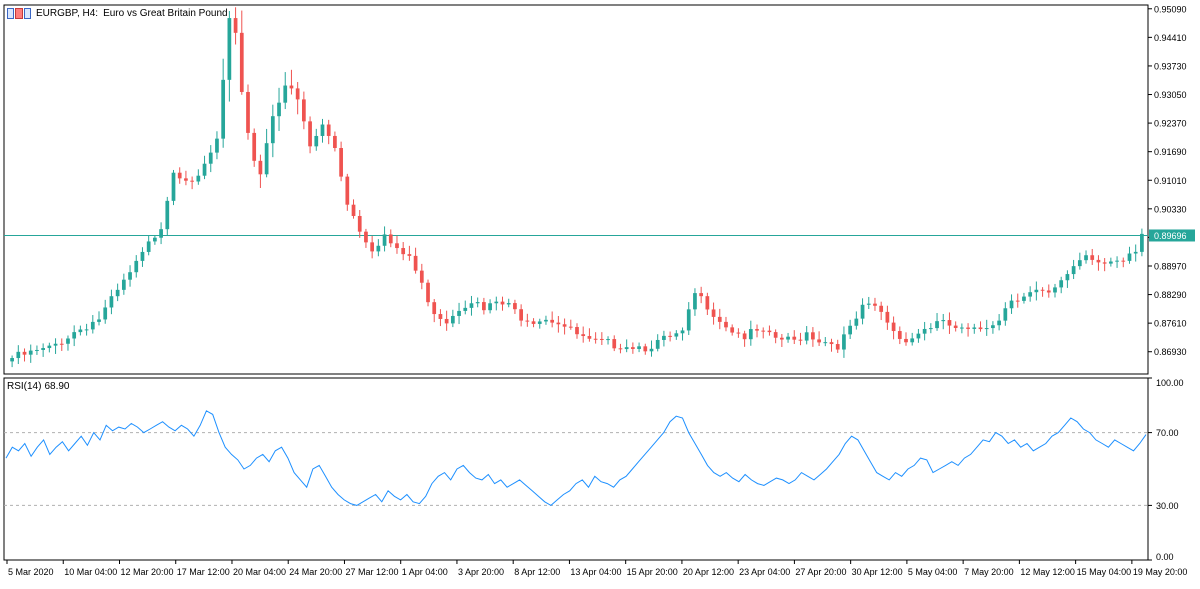 The height and width of the screenshot is (589, 1200). Describe the element at coordinates (24, 386) in the screenshot. I see `rsi-name: RSI(14)` at that location.